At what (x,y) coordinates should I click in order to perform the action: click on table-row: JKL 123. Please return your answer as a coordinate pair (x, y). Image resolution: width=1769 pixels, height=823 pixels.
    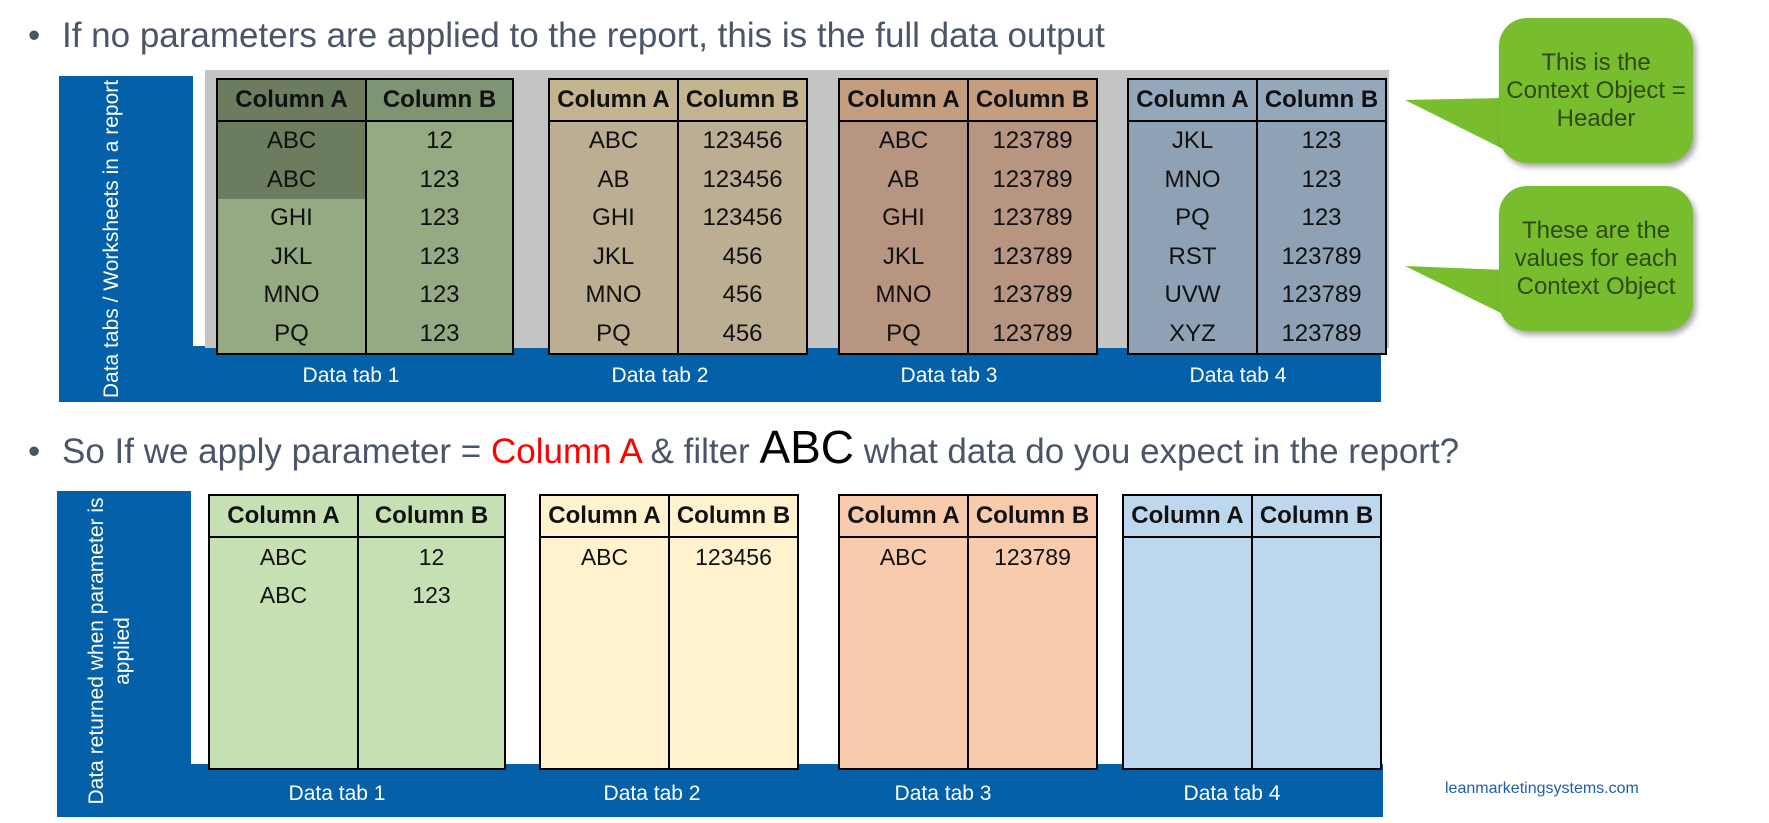
    Looking at the image, I should click on (1257, 141).